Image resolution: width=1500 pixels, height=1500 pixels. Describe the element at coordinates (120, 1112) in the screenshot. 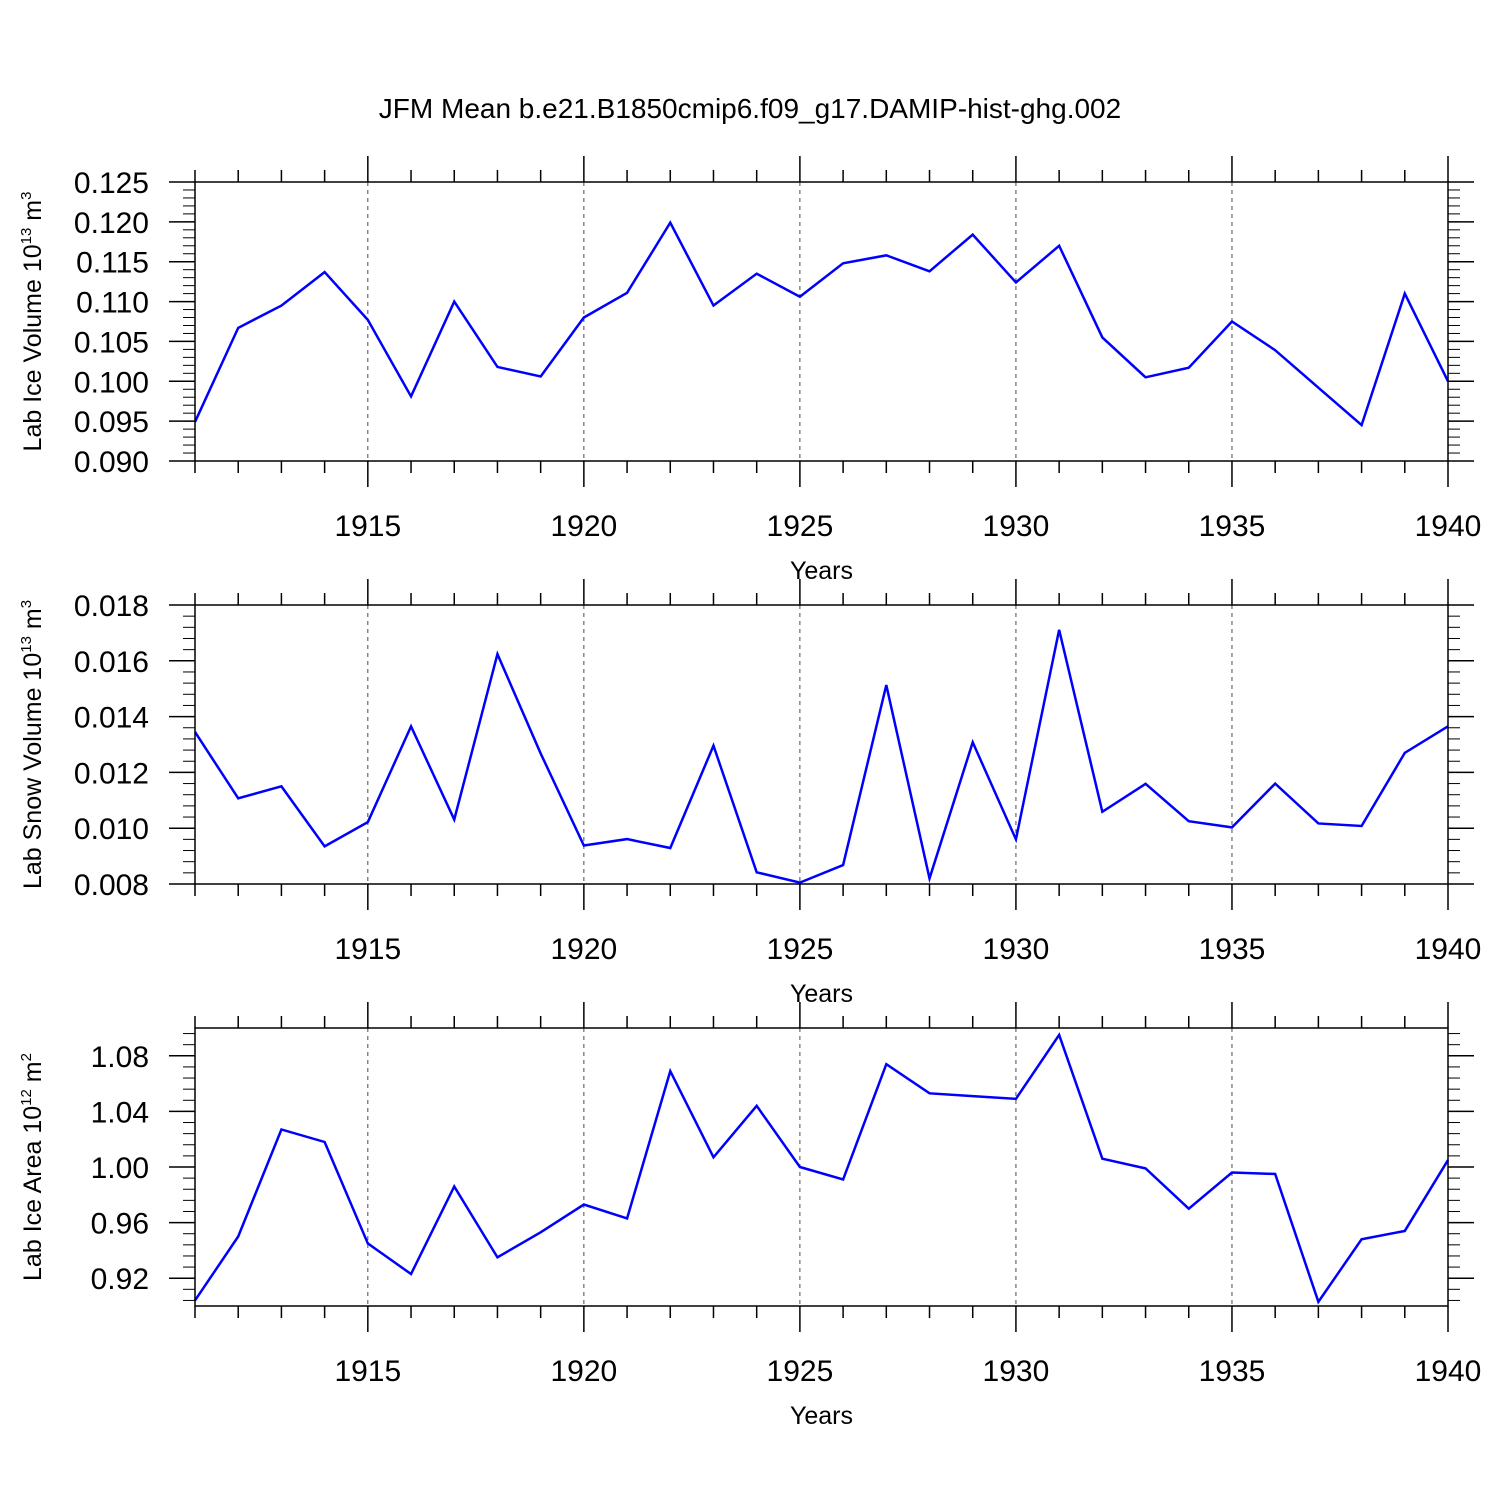

I see `y-tick-label: 1.04` at that location.